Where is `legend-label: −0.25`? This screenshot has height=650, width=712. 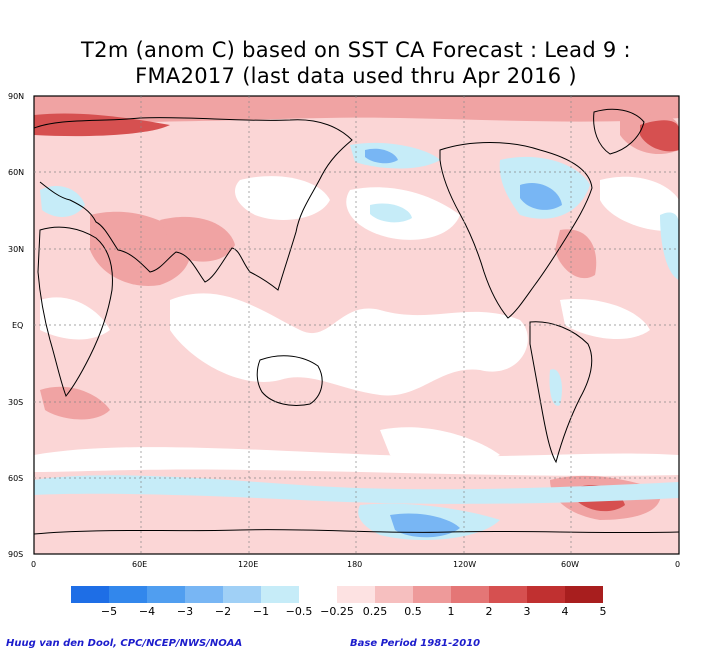 legend-label: −0.25 is located at coordinates (337, 611).